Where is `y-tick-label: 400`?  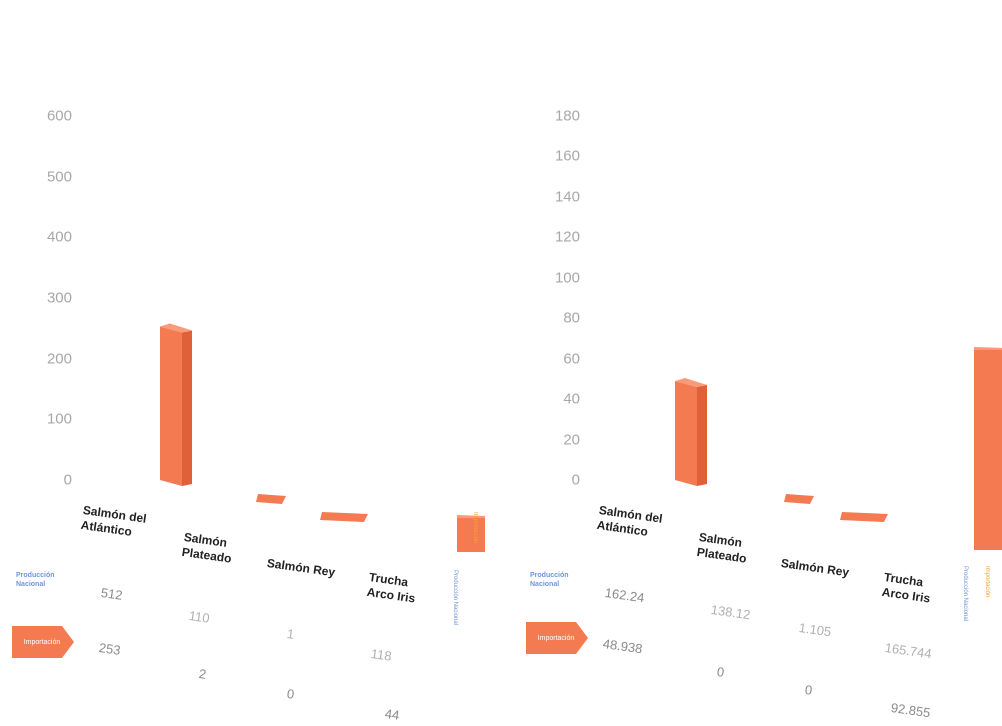 y-tick-label: 400 is located at coordinates (59, 237).